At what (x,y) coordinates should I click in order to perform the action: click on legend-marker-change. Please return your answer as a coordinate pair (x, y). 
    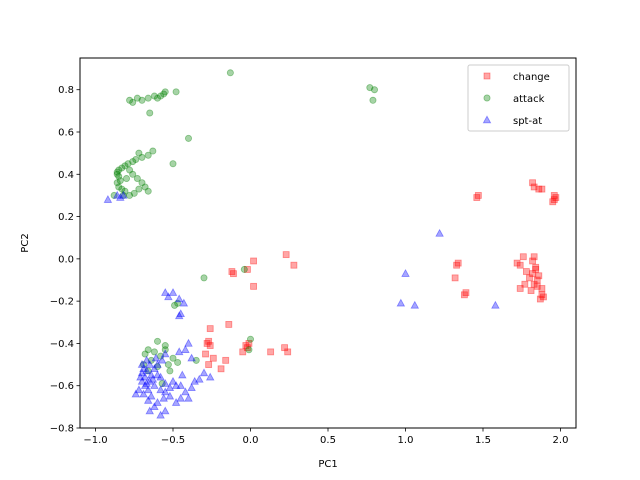
    Looking at the image, I should click on (487, 76).